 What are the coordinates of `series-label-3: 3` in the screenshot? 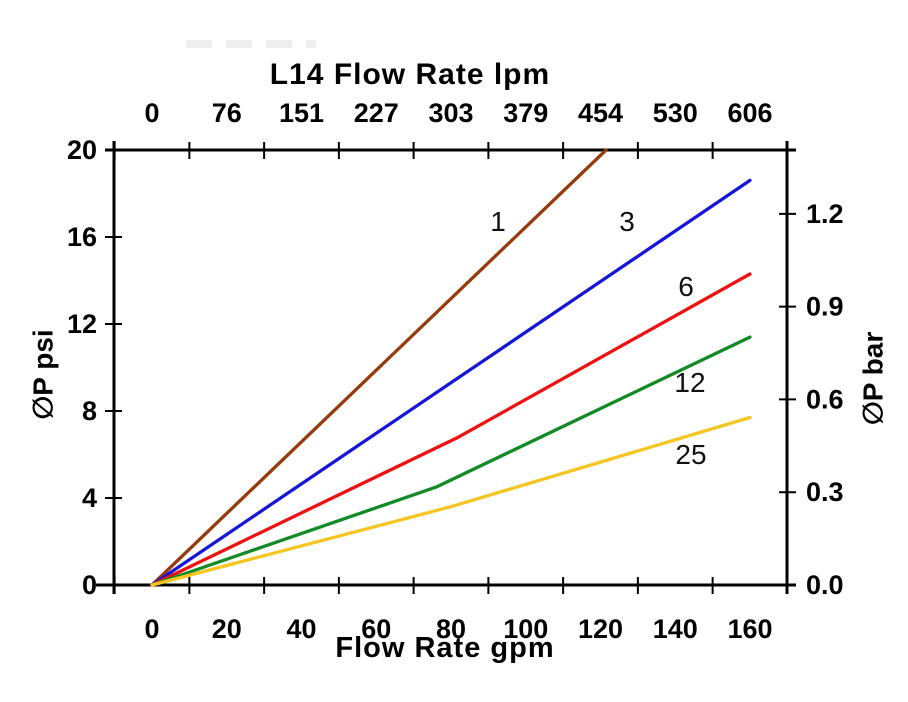 It's located at (627, 221).